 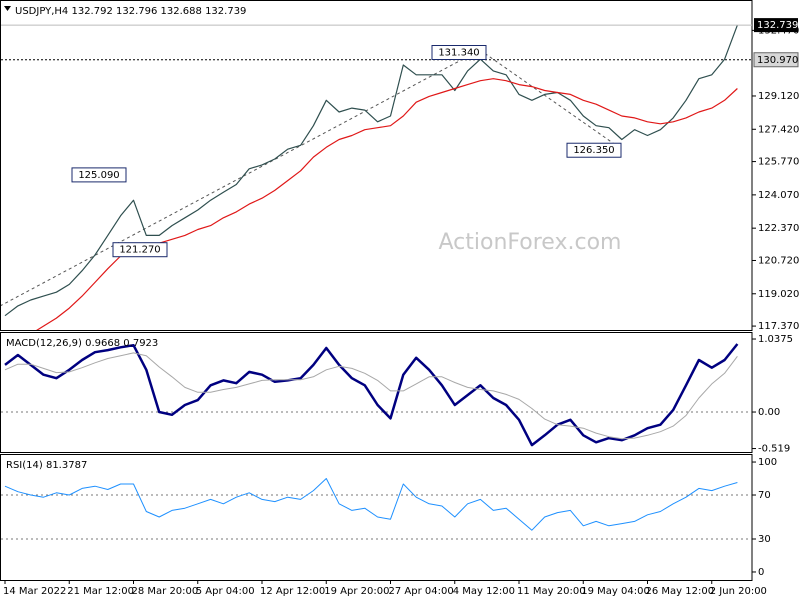 What do you see at coordinates (421, 591) in the screenshot?
I see `x-tick-label: 27 Apr 04:00` at bounding box center [421, 591].